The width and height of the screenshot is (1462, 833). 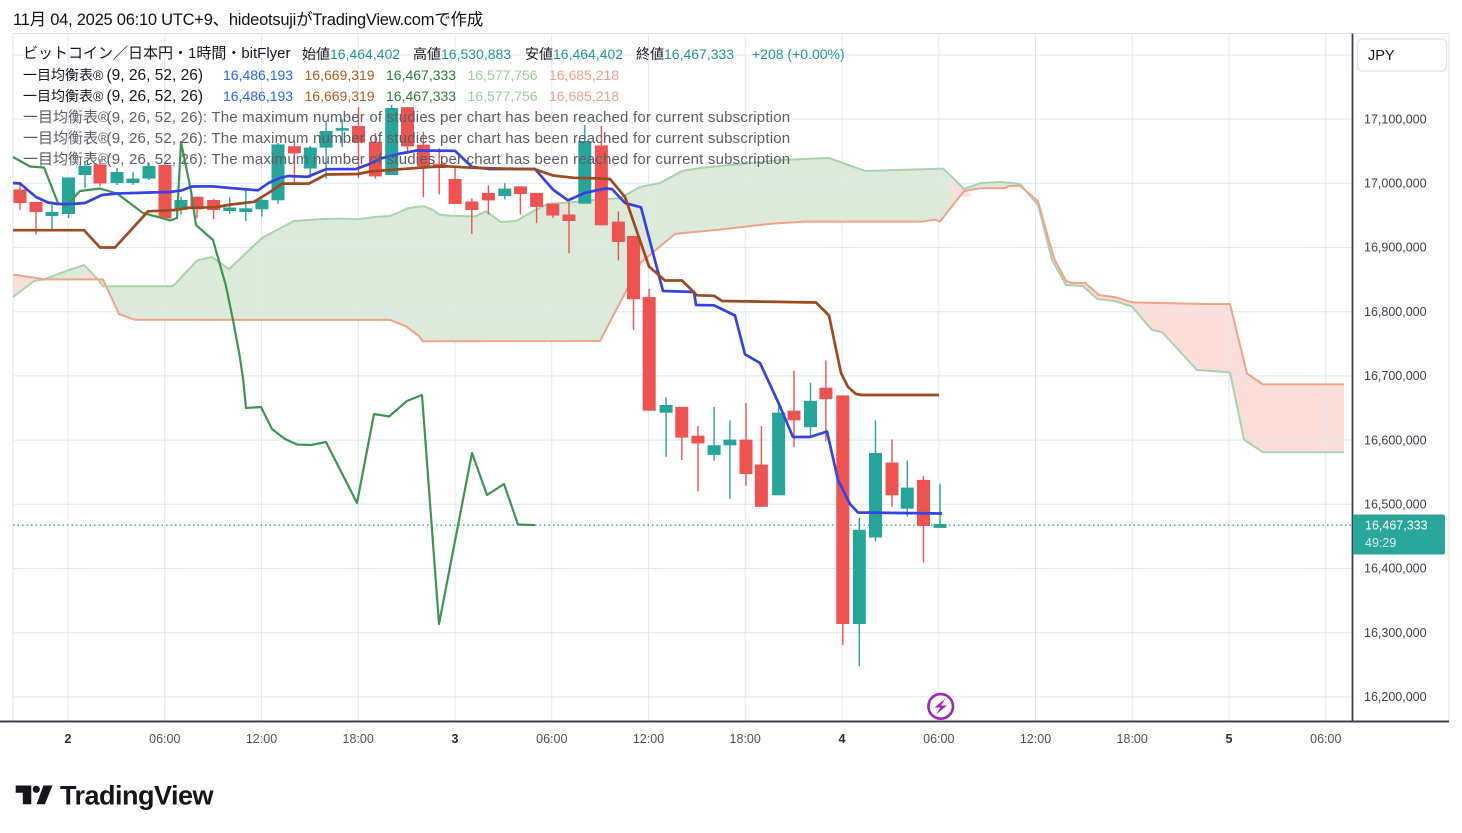 I want to click on svg-text: 4, so click(x=842, y=739).